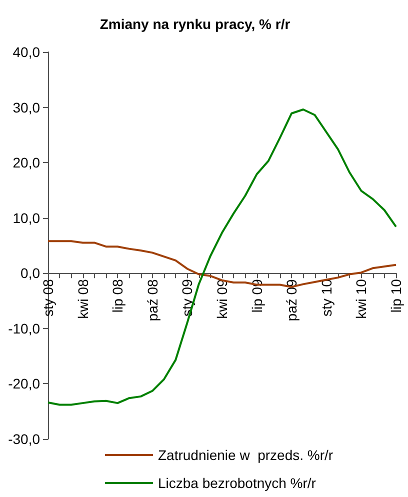  Describe the element at coordinates (237, 483) in the screenshot. I see `legend-label: Liczba bezrobotnych %r/r` at that location.